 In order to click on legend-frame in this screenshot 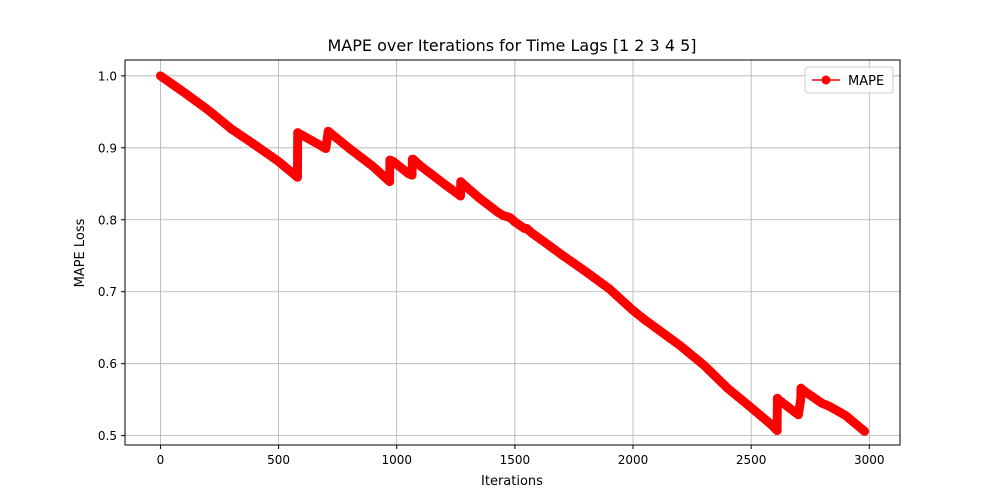, I will do `click(849, 80)`.